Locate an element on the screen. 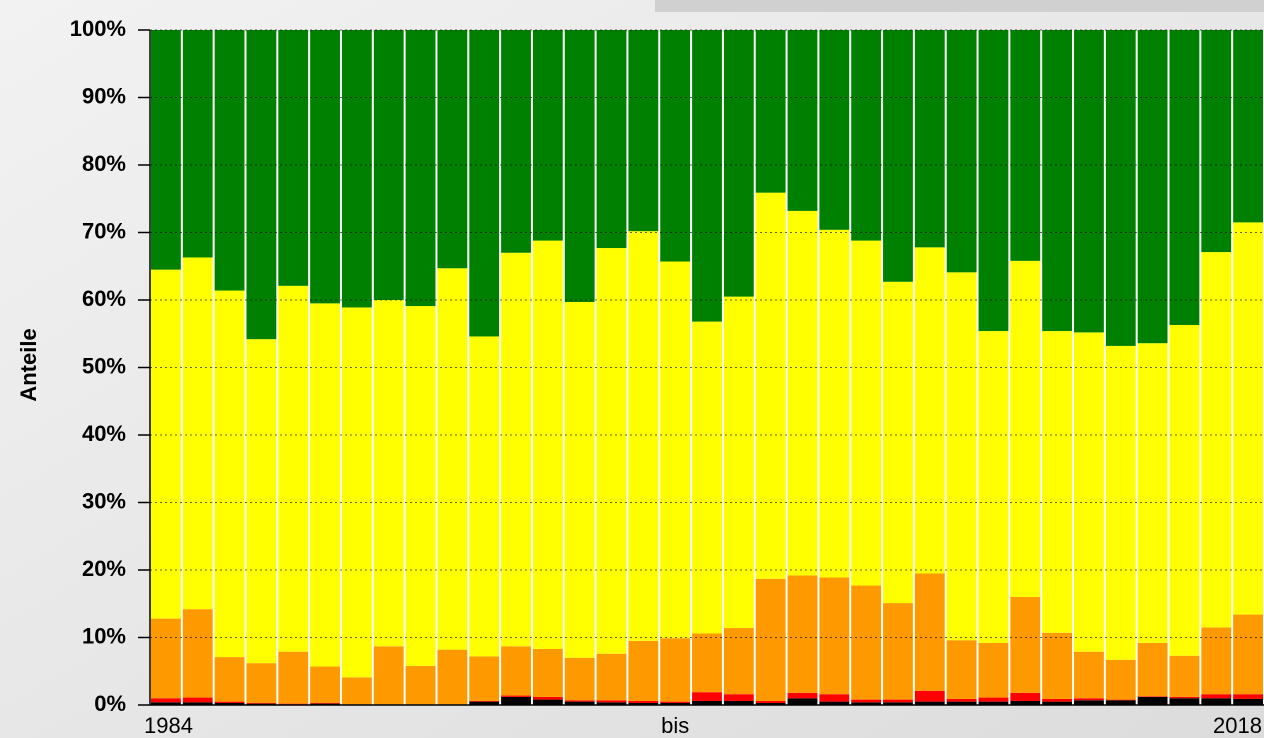 The height and width of the screenshot is (738, 1264). x-tick-label: 2018 is located at coordinates (1237, 725).